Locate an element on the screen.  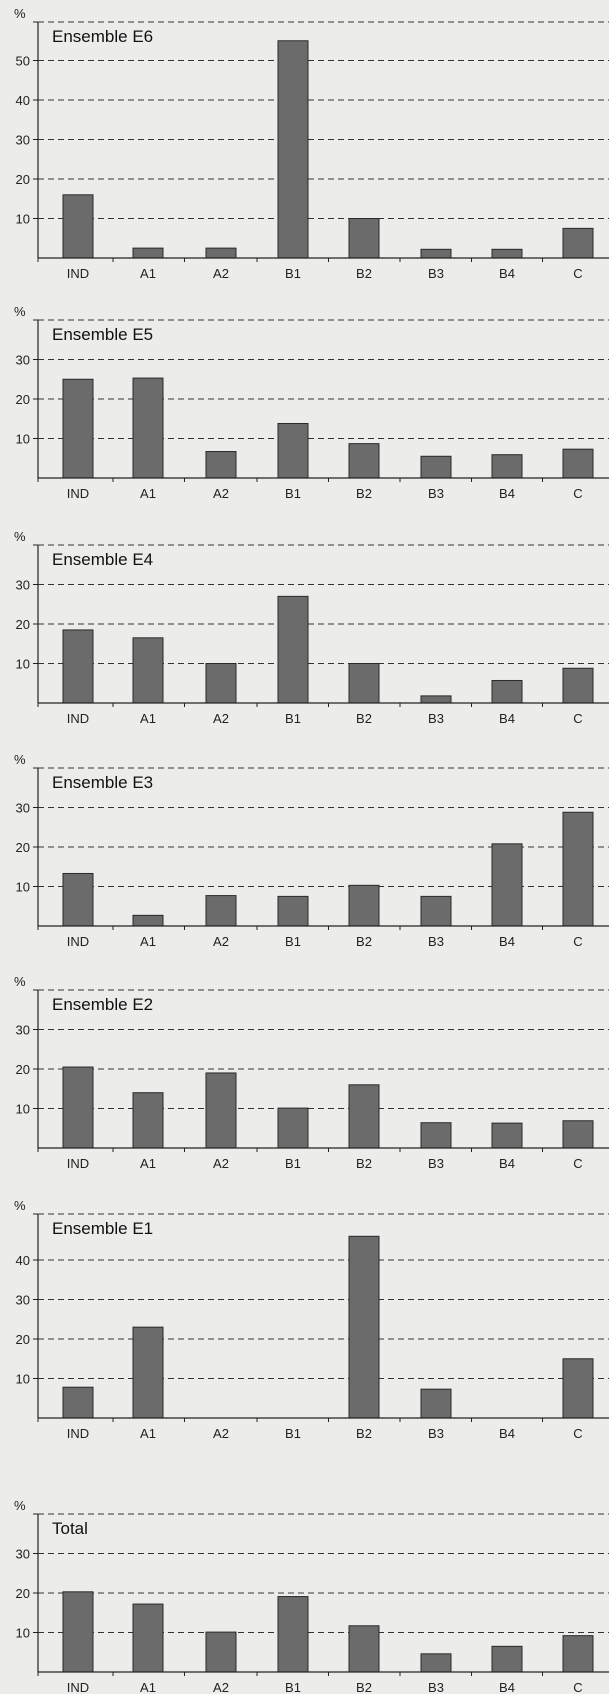
chart-panel-3: 10 20 30% Ensemble E4 IND A1 A2 B1 B2 B3 B4 C is located at coordinates (311, 627).